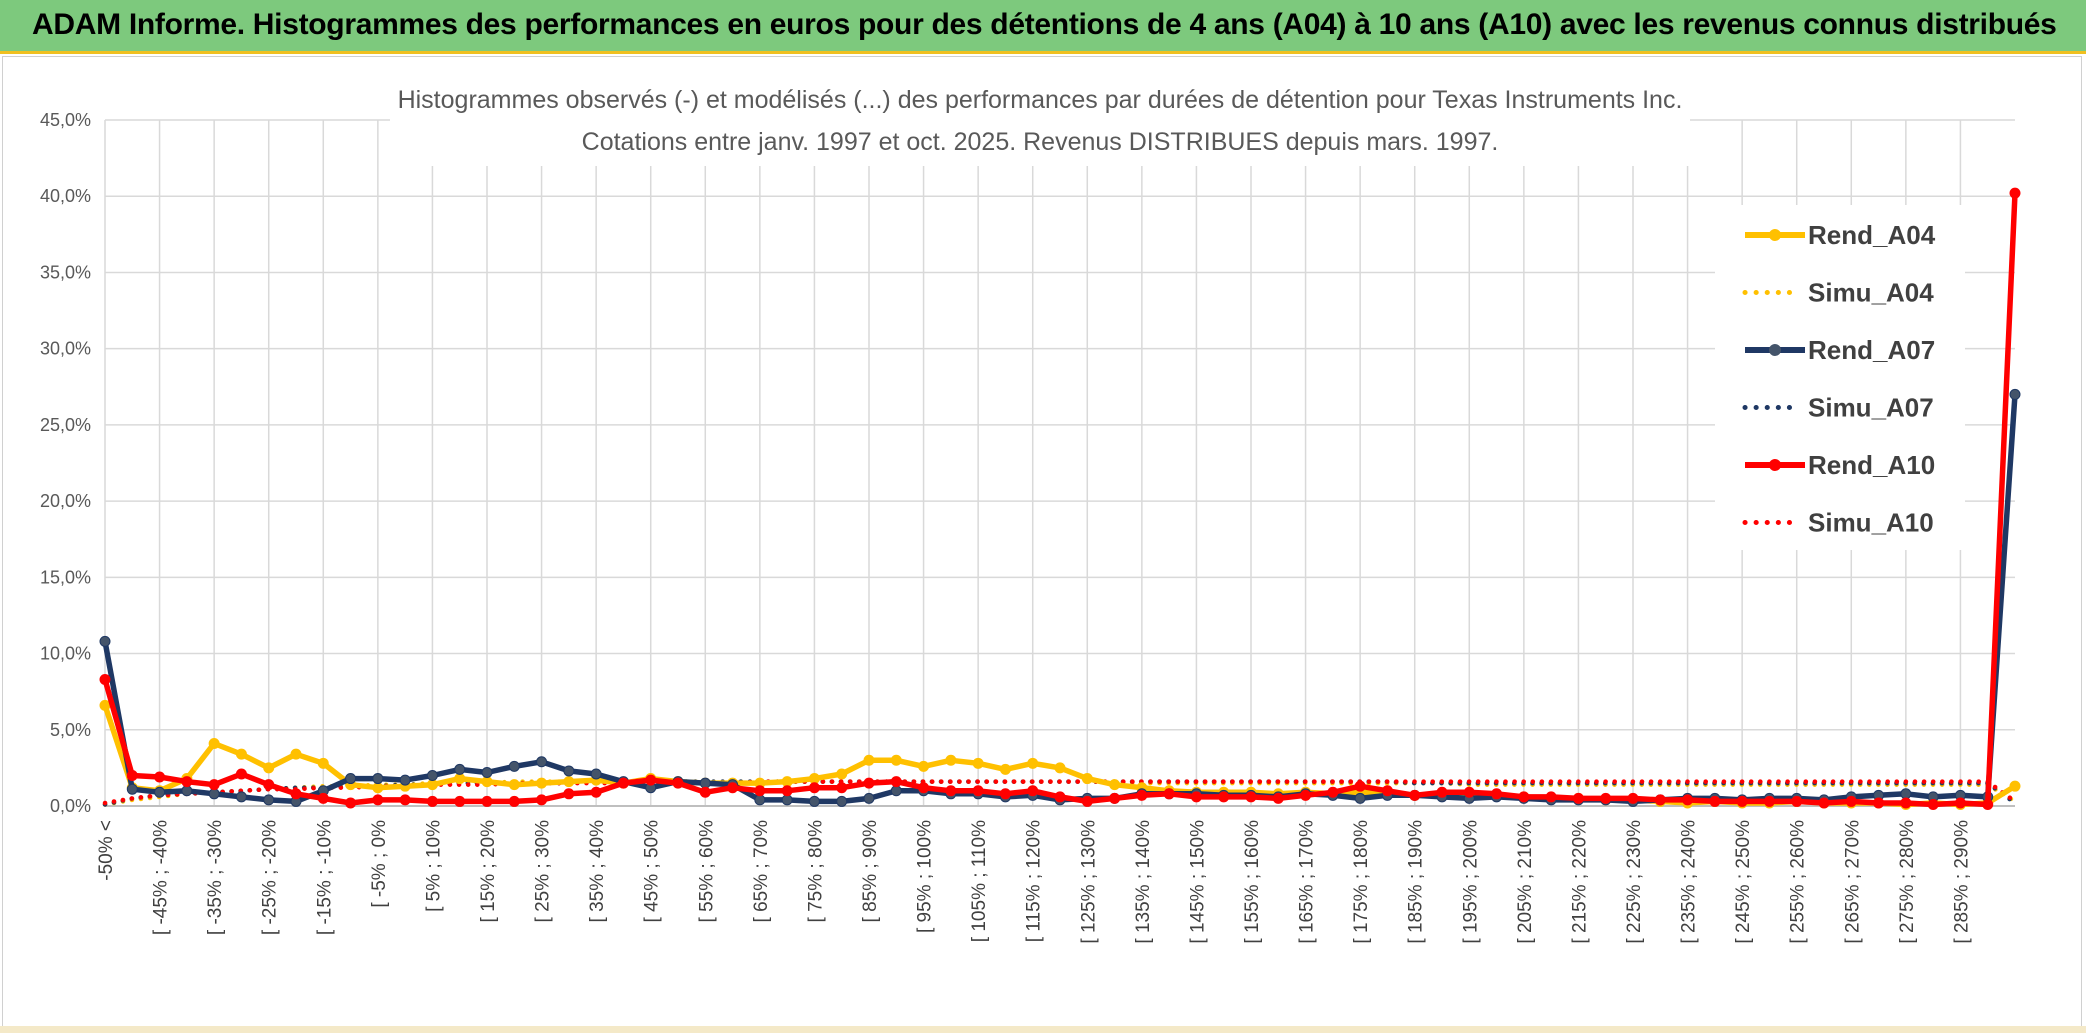 The image size is (2086, 1033). I want to click on legend-label: Rend_A10, so click(1871, 465).